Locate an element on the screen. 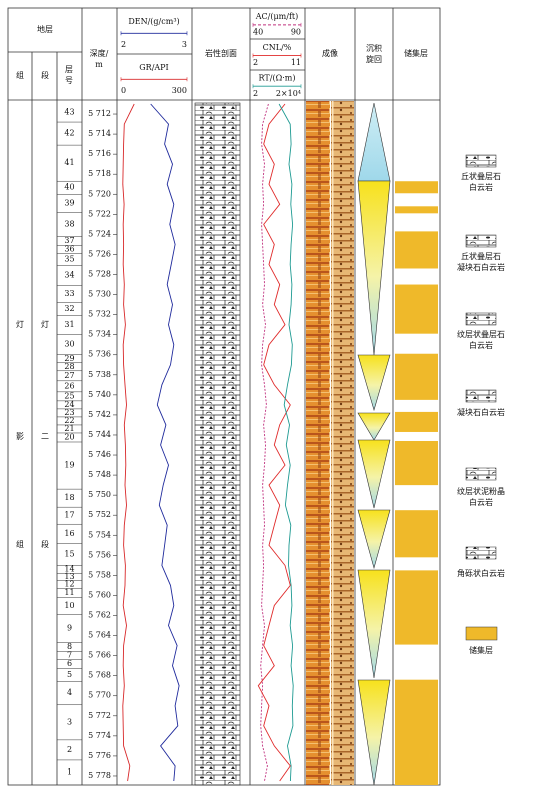  depth-tick-label: 5 738 is located at coordinates (99, 374).